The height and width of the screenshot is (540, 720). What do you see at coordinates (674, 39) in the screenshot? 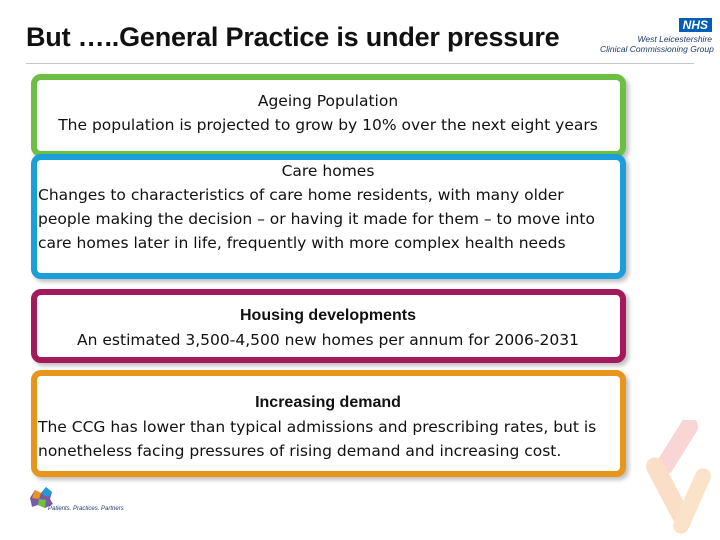
I see `logo-line-1: West Leicestershire` at bounding box center [674, 39].